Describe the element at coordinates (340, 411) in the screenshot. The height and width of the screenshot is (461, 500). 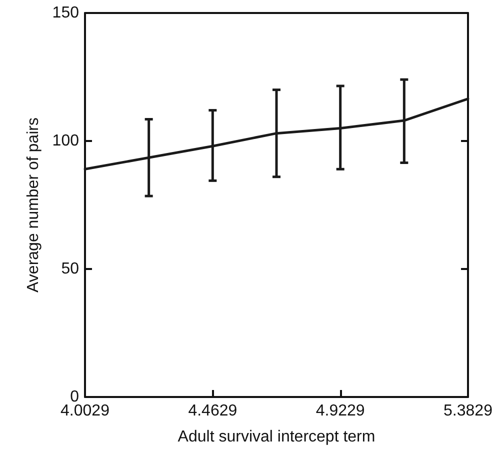
I see `x-tick-label: 4.9229` at that location.